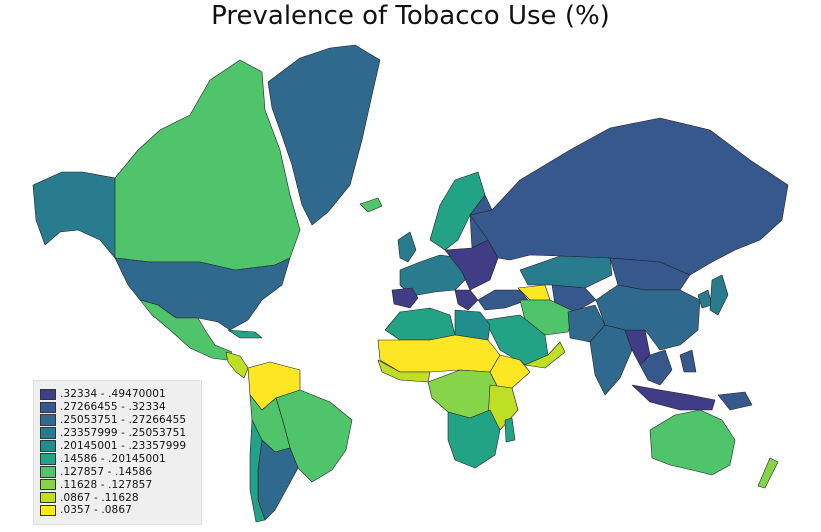 This screenshot has width=821, height=532. Describe the element at coordinates (106, 484) in the screenshot. I see `legend-label: .11628 - .127857` at that location.